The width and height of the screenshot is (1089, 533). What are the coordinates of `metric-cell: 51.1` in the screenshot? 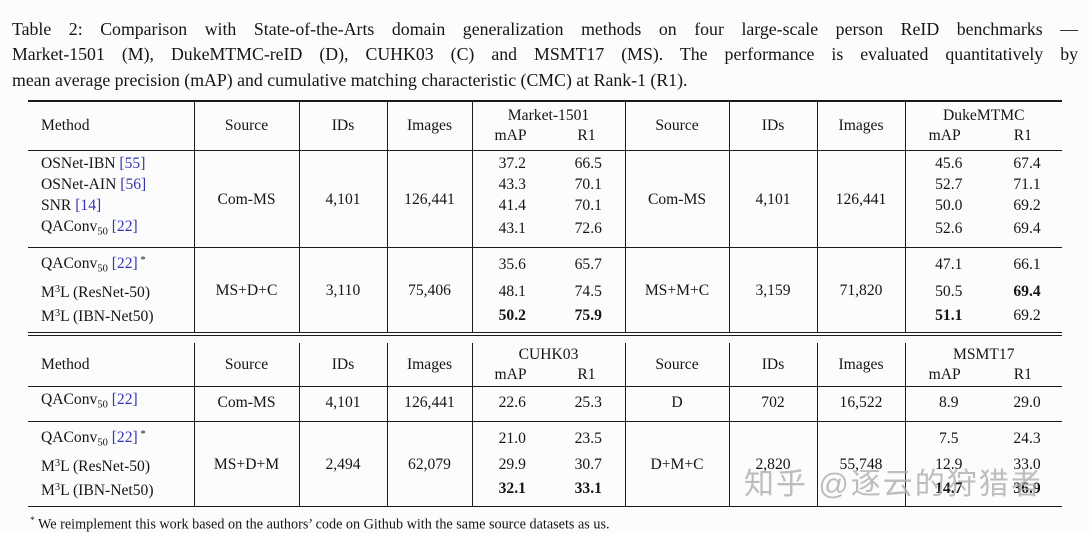 It's located at (949, 315).